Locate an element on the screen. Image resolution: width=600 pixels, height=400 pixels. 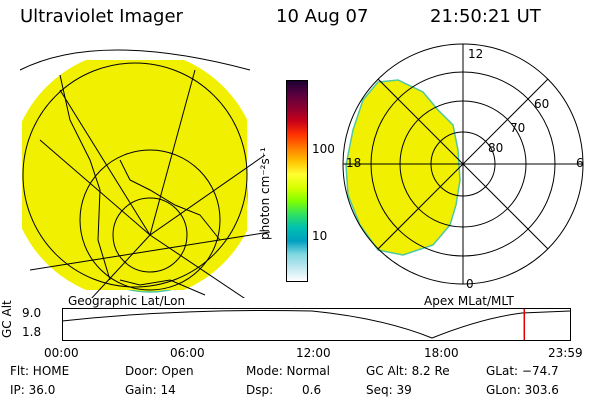
altitude-ytick-high: 9.0 is located at coordinates (32, 313).